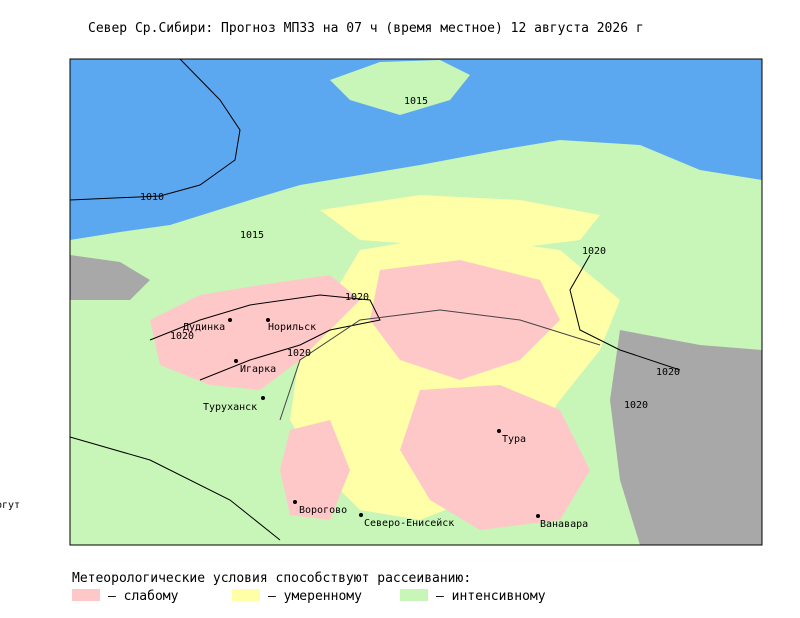  Describe the element at coordinates (204, 327) in the screenshot. I see `city-label: Дудинка` at that location.